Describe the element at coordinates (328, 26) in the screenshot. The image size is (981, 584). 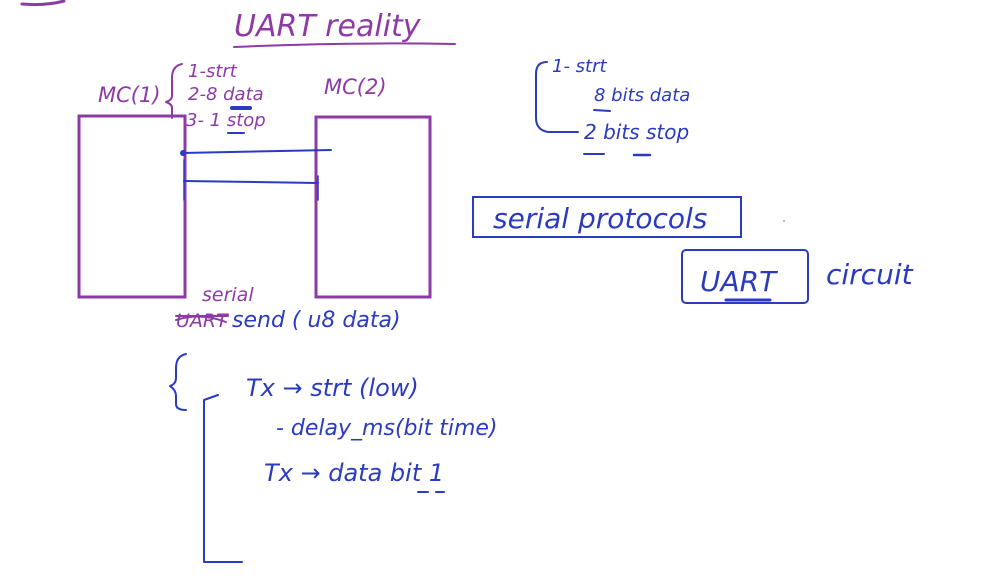
I see `title-text: UART reality` at that location.